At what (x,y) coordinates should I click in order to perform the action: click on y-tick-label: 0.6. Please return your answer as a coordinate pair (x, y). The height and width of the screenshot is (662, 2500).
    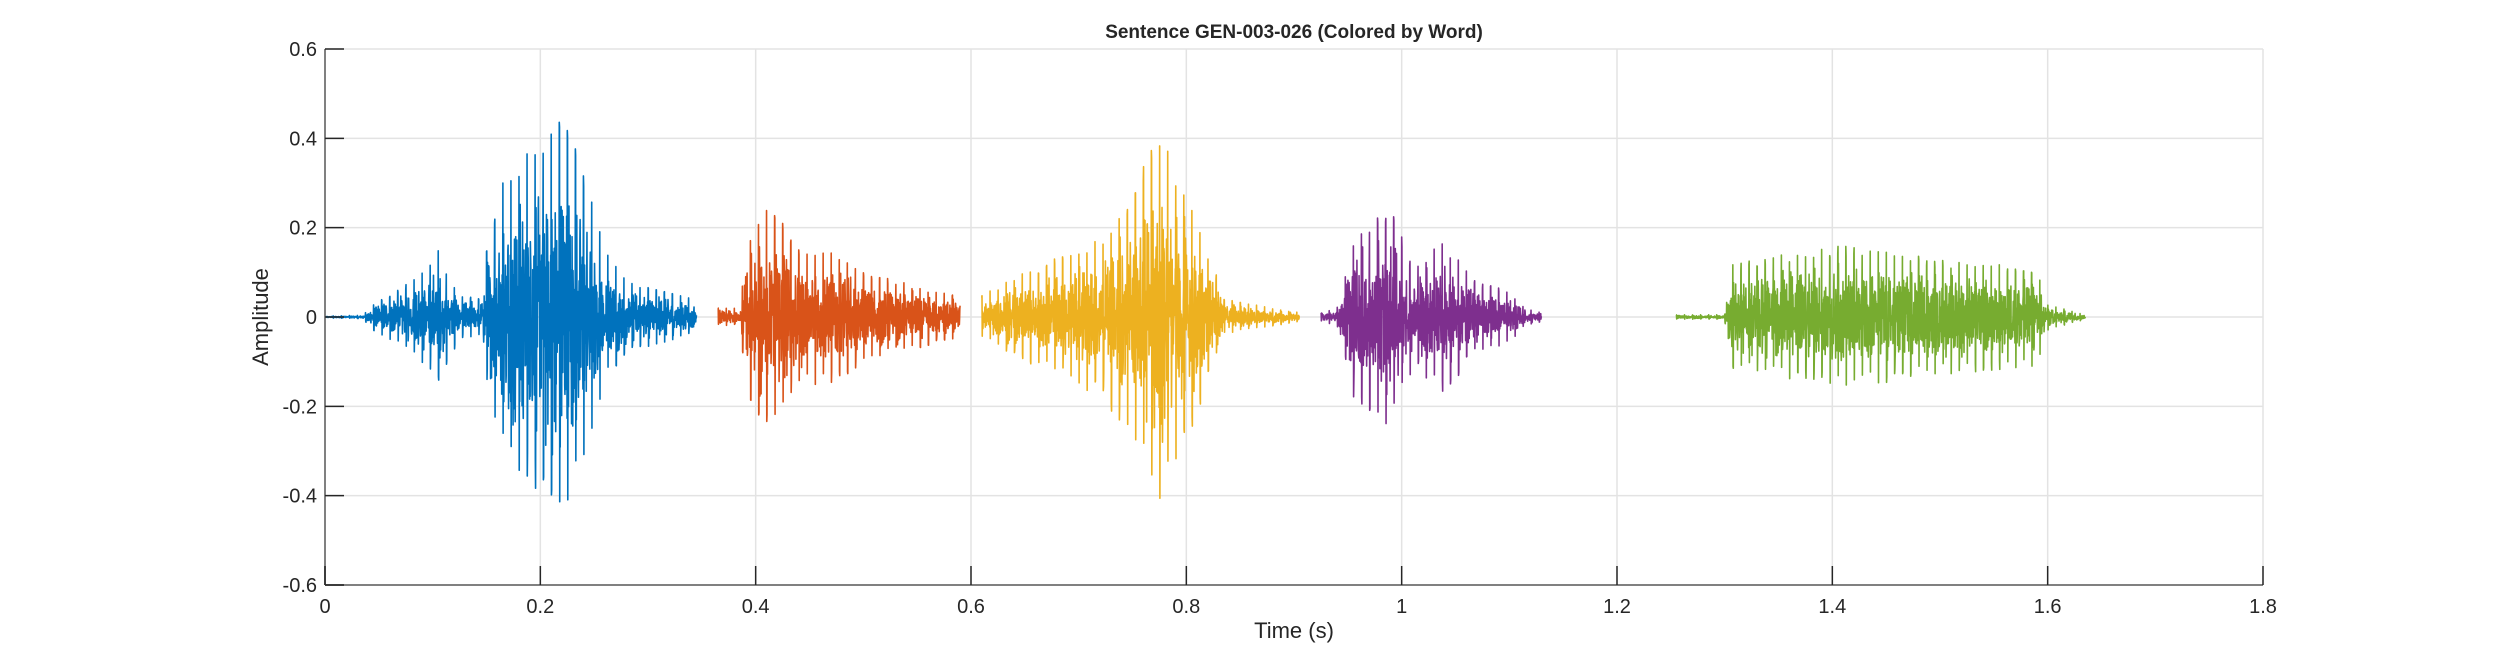
    Looking at the image, I should click on (303, 50).